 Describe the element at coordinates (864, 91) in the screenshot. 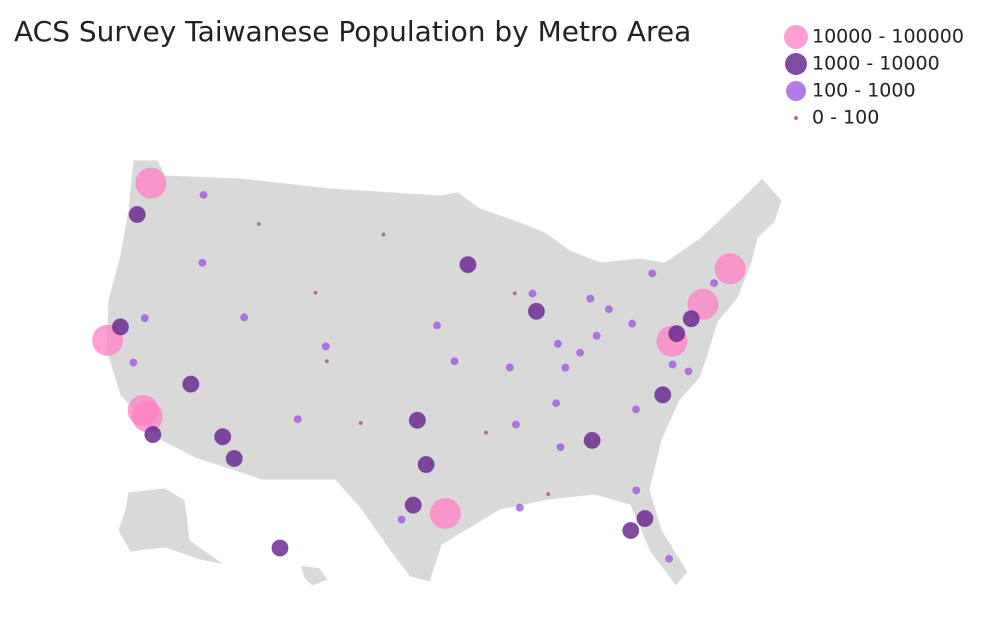

I see `legend-label: 100 - 1000` at that location.